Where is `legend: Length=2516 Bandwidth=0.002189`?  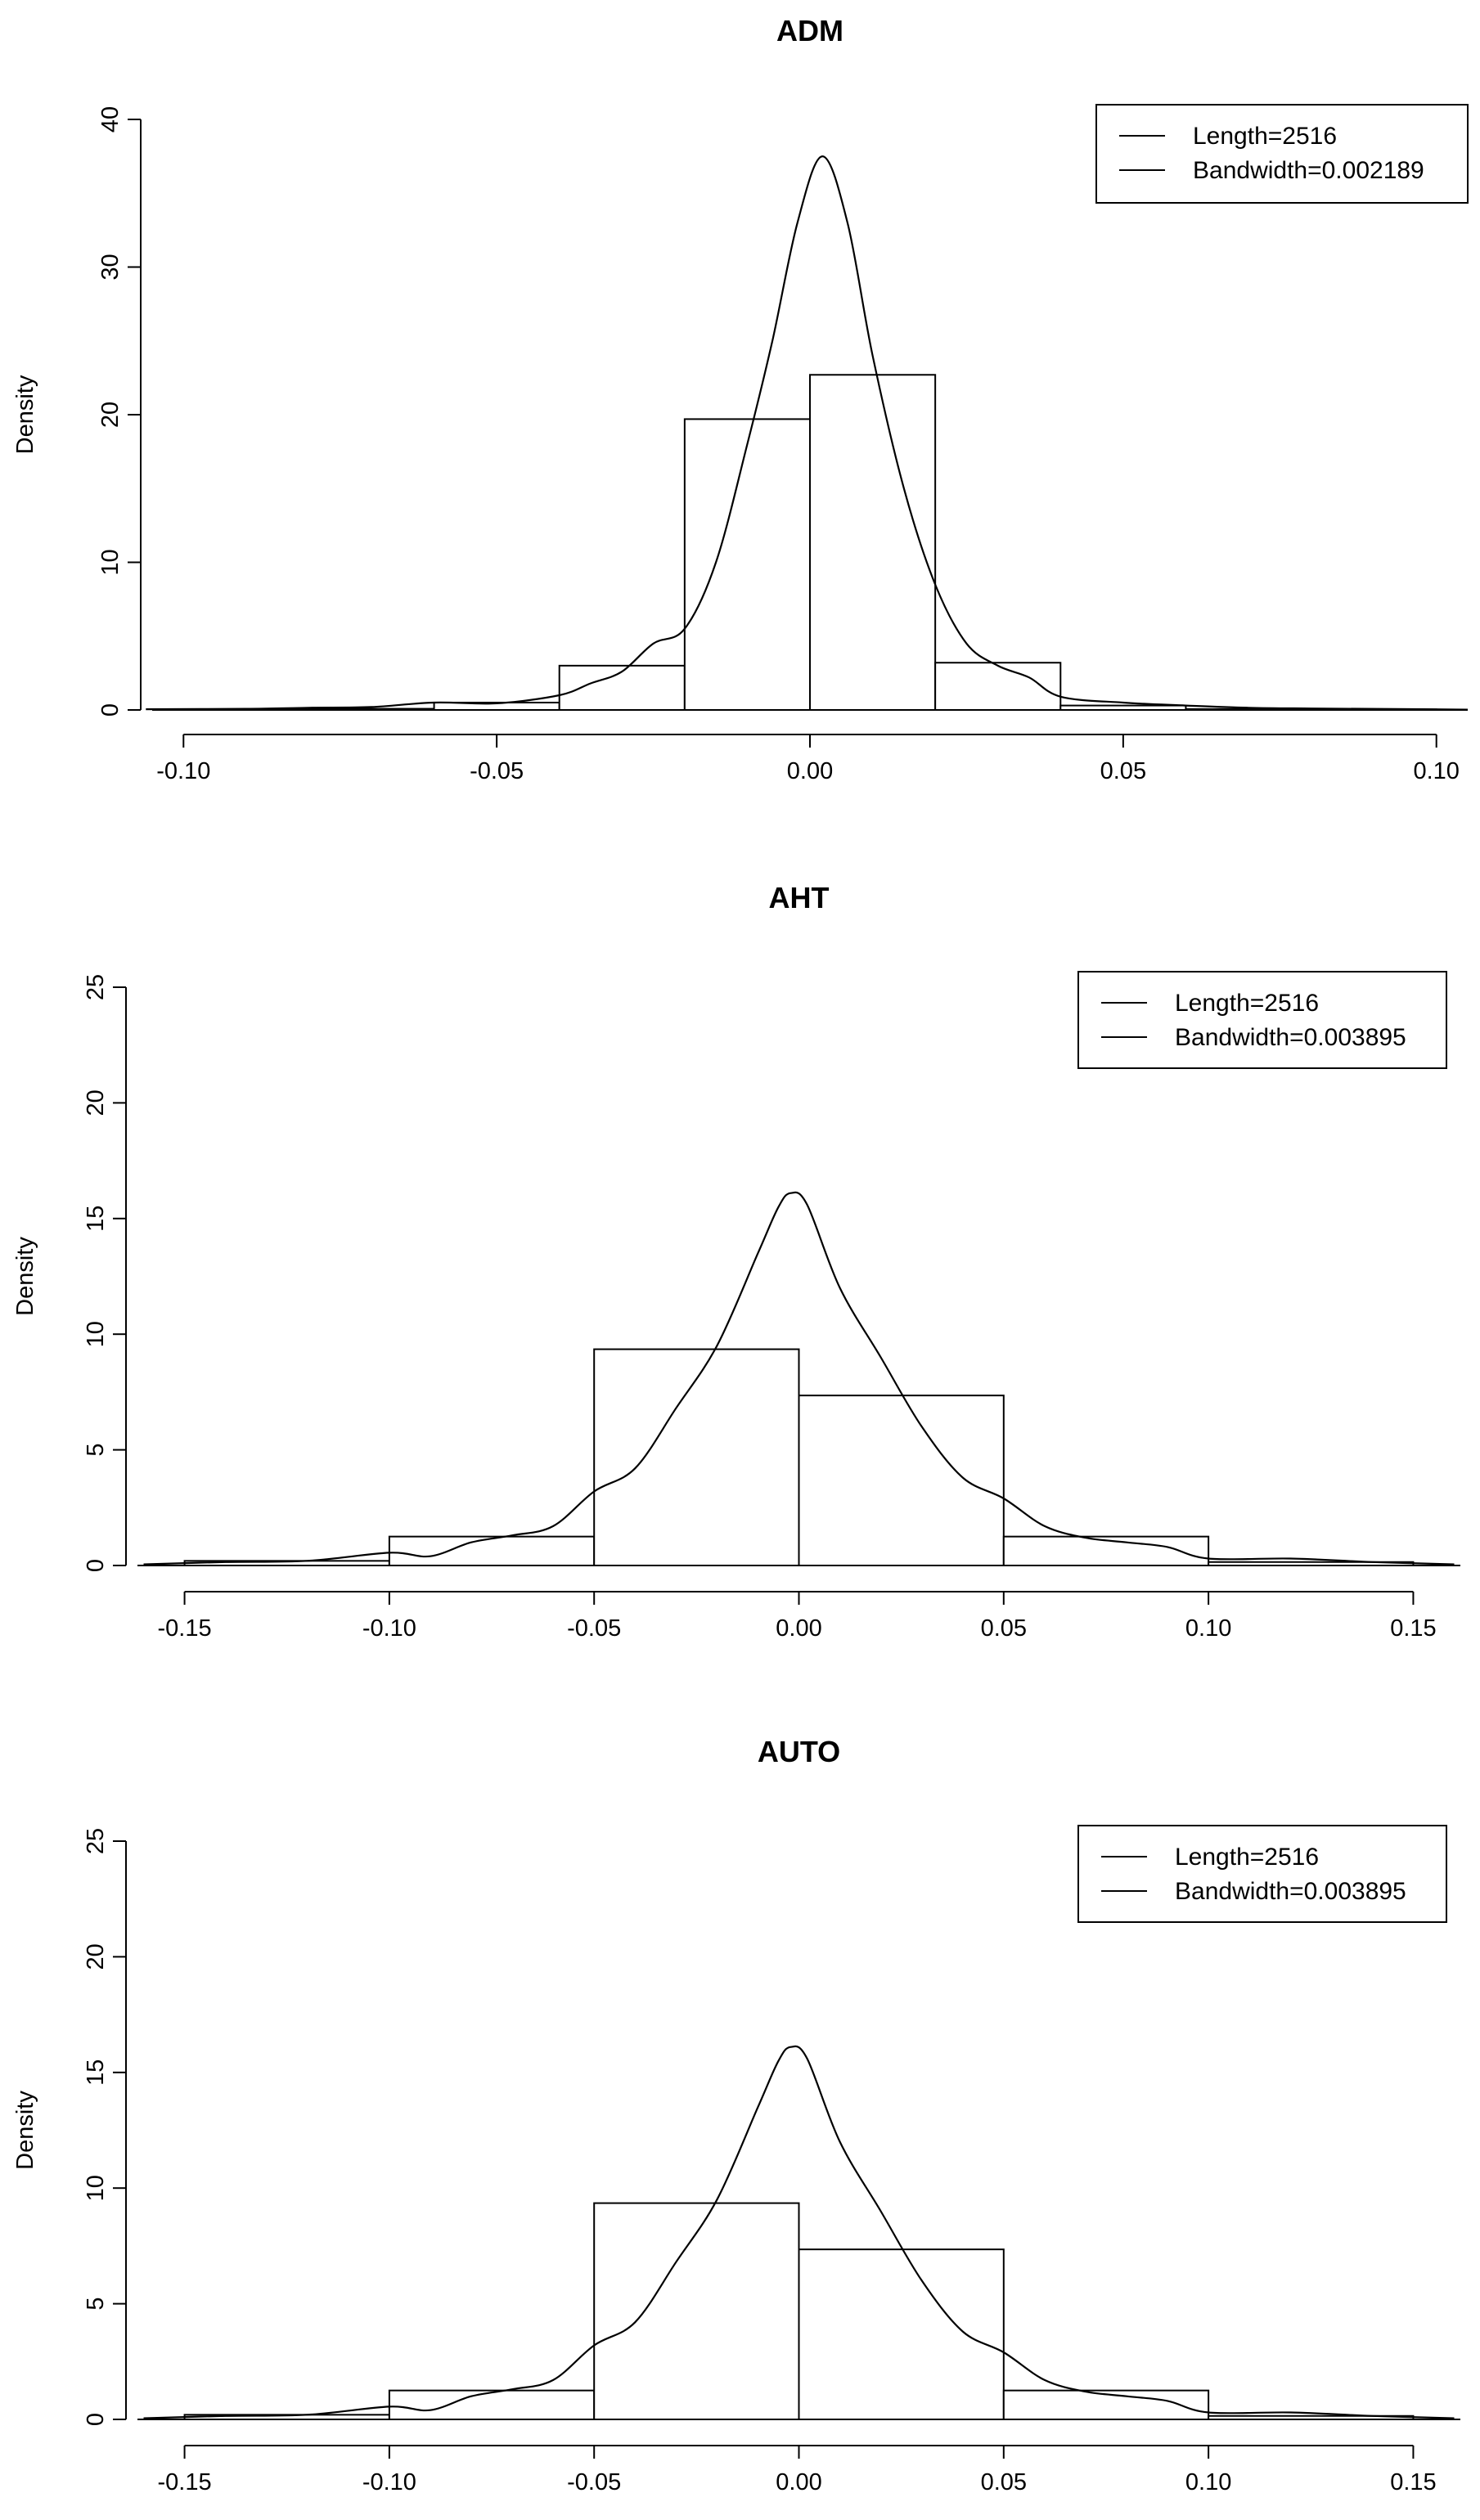
legend: Length=2516 Bandwidth=0.002189 is located at coordinates (1282, 154).